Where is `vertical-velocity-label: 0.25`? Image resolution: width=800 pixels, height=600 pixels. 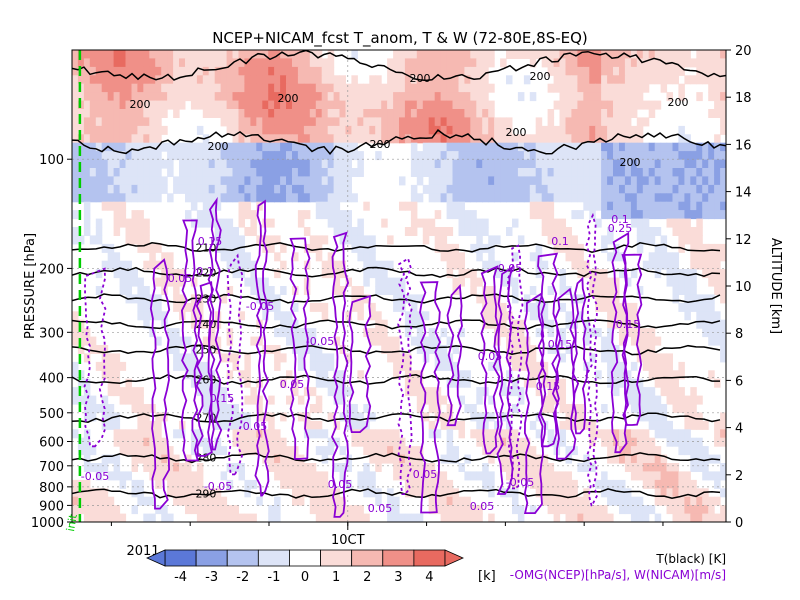
vertical-velocity-label: 0.25 is located at coordinates (620, 228).